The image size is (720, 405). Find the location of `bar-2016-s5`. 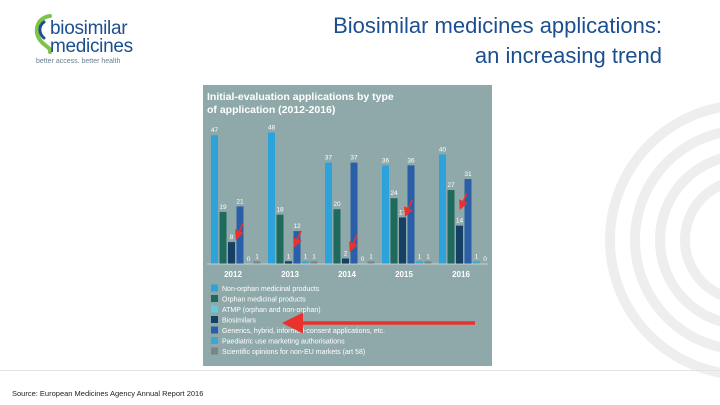

bar-2016-s5 is located at coordinates (476, 262).